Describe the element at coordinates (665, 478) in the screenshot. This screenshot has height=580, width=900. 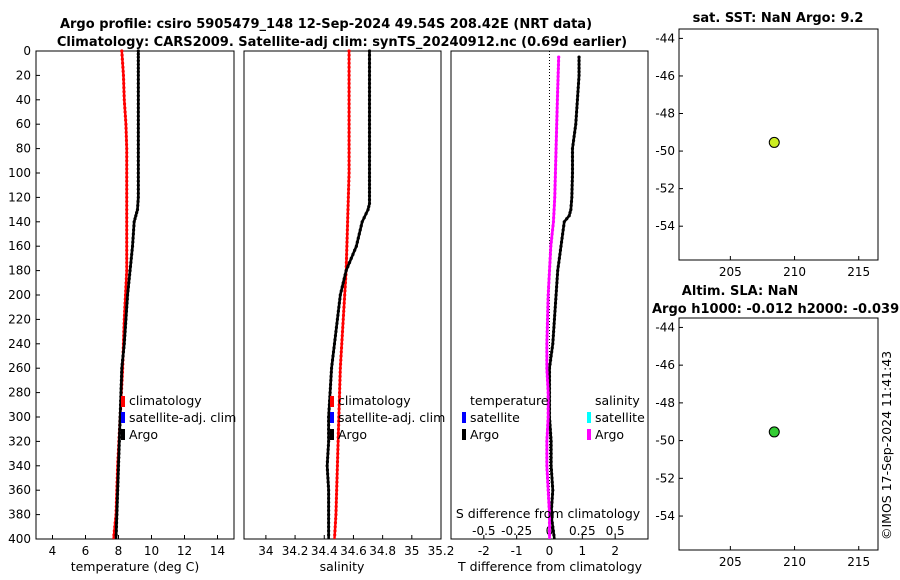
I see `lat-tick-label: -52` at that location.